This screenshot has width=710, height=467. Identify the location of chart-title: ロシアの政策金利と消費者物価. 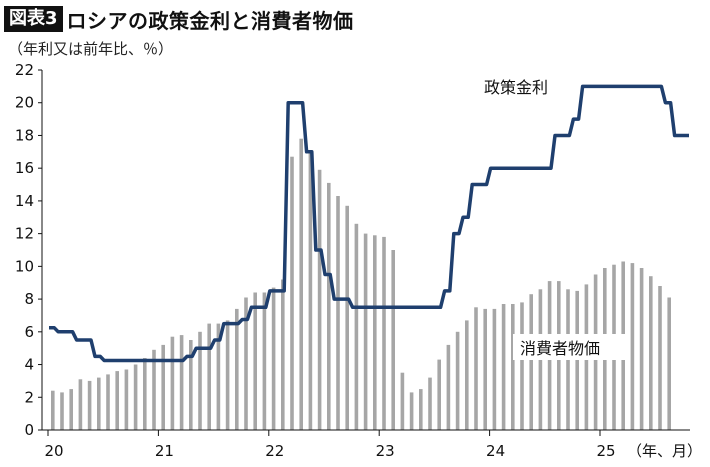
(210, 20).